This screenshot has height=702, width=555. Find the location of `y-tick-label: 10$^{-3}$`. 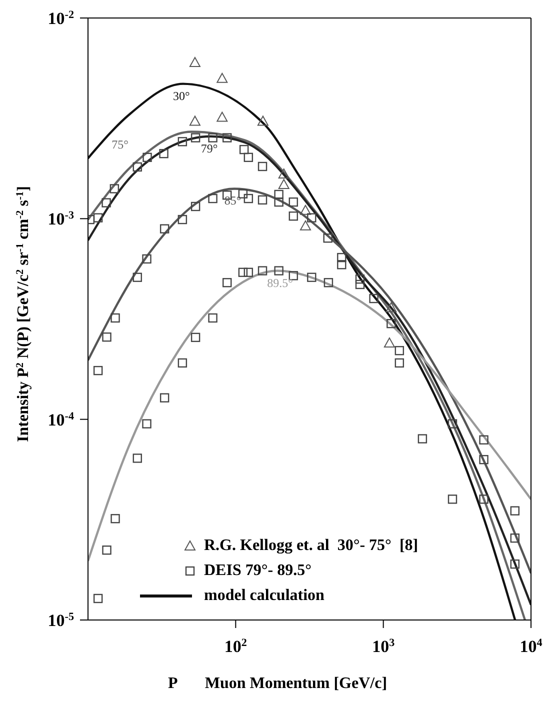

y-tick-label: 10$^{-3}$ is located at coordinates (61, 219).